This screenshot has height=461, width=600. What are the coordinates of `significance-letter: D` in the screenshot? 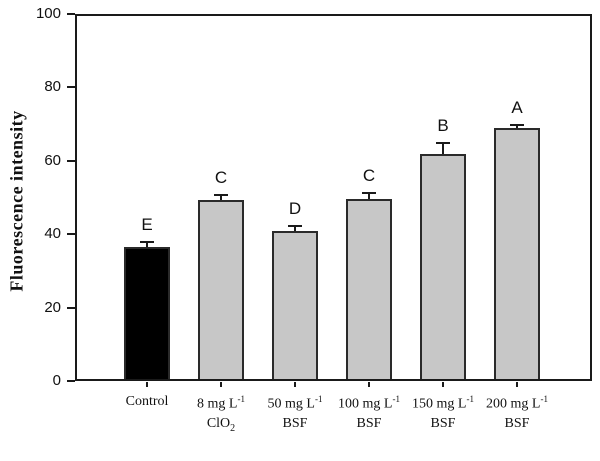 It's located at (295, 208).